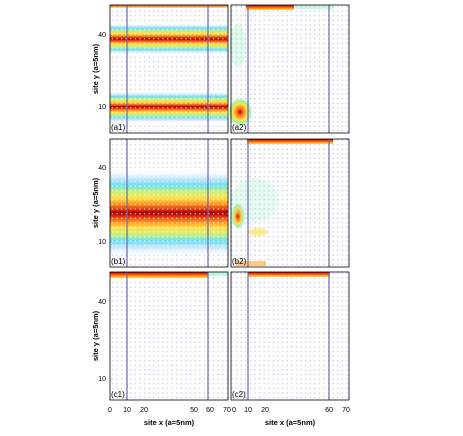 The height and width of the screenshot is (436, 463). Describe the element at coordinates (239, 261) in the screenshot. I see `panel-label-b2: (b2)` at that location.